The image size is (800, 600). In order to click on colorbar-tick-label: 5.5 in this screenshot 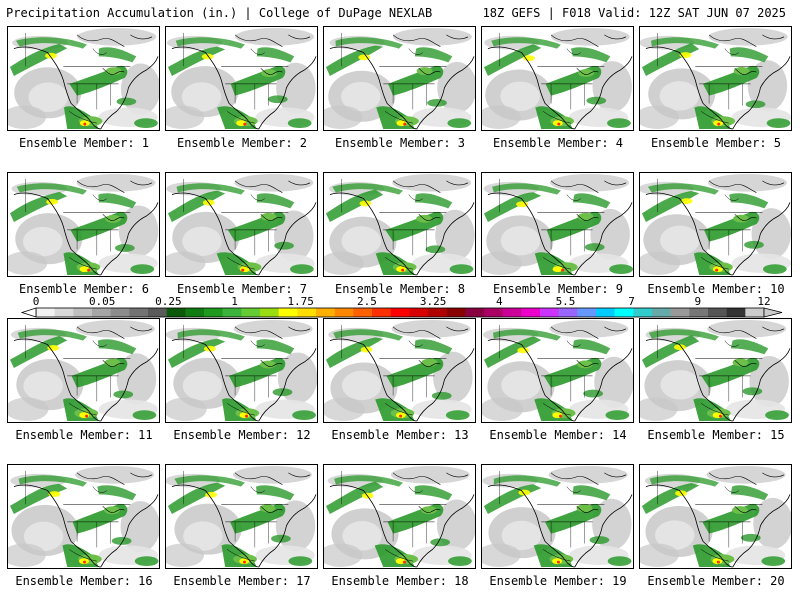, I will do `click(566, 301)`.